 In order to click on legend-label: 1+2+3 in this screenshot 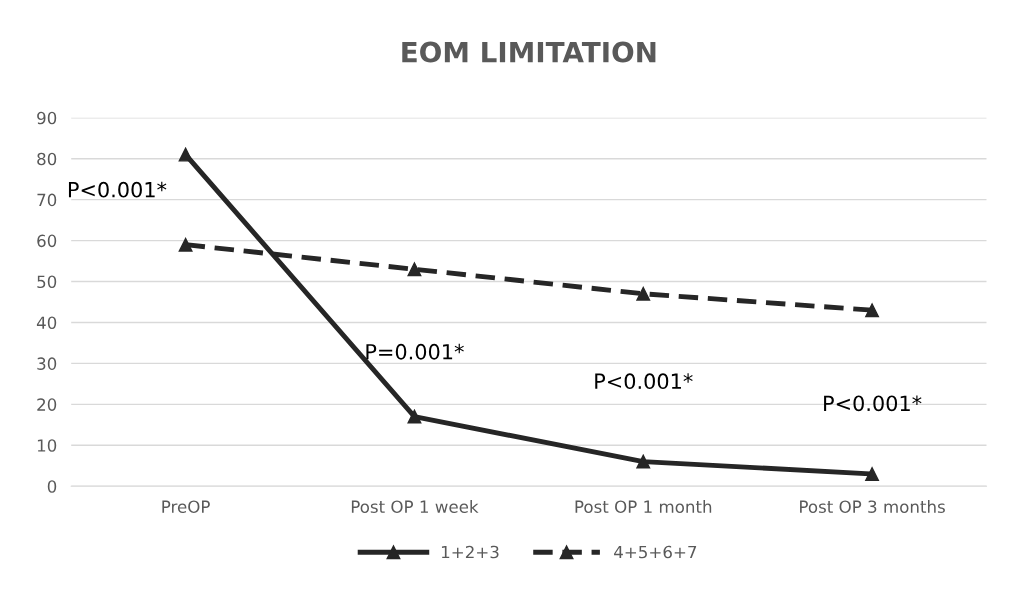, I will do `click(470, 552)`.